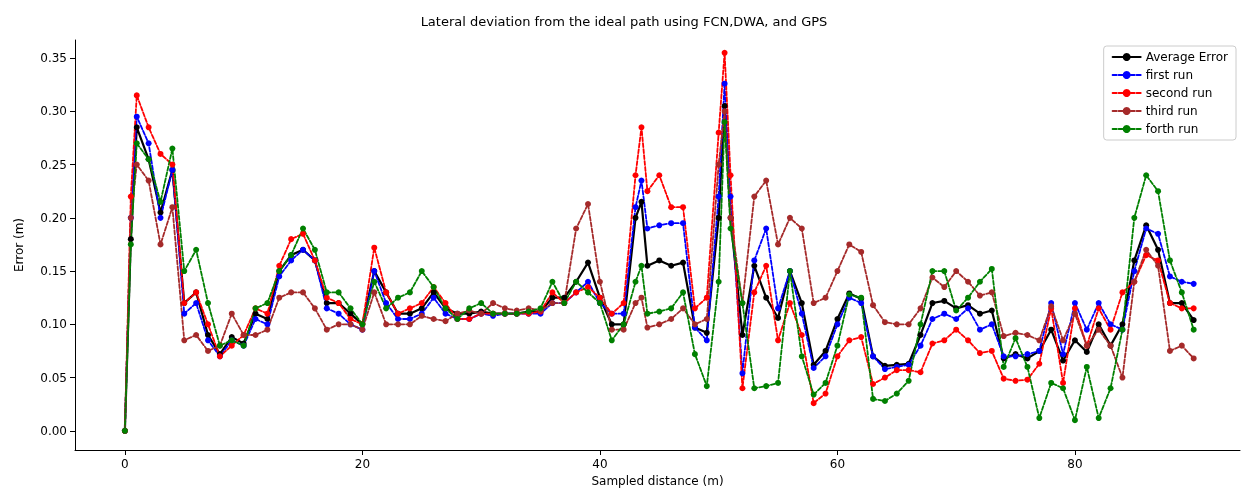 The height and width of the screenshot is (501, 1248). What do you see at coordinates (19, 245) in the screenshot?
I see `y-axis-title: Error (m)` at bounding box center [19, 245].